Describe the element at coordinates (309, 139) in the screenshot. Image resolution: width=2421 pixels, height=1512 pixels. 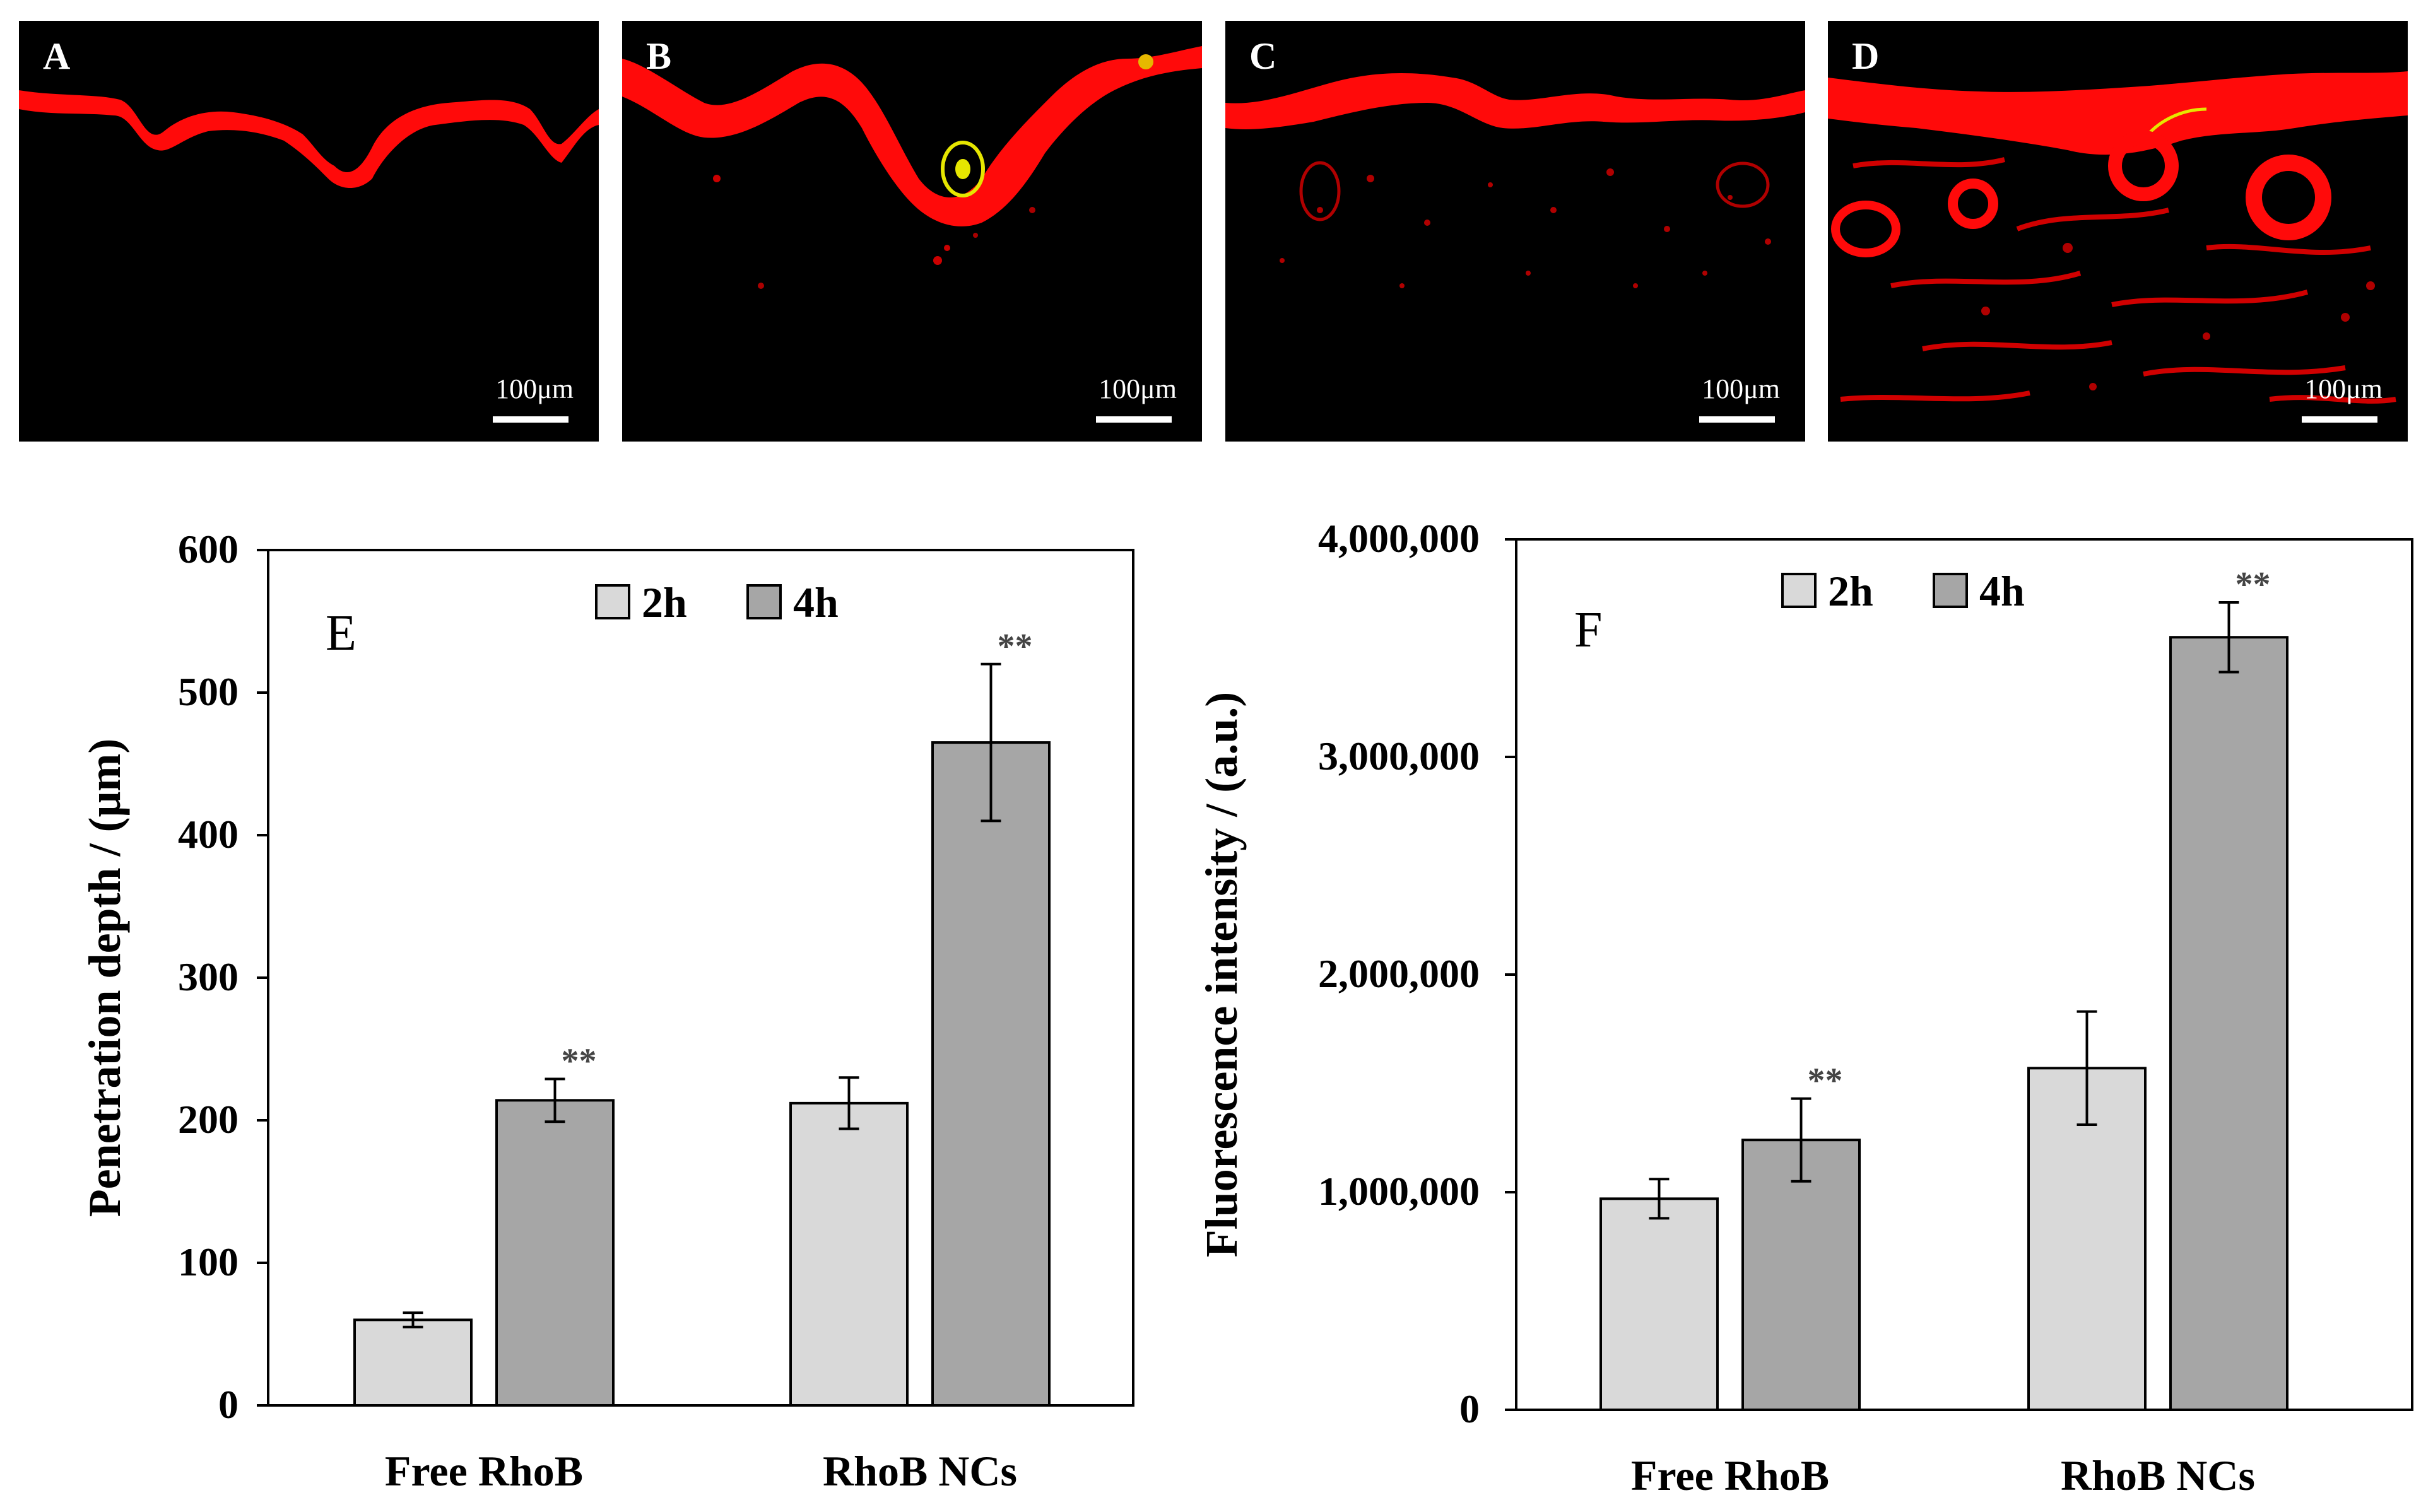
I see `micrograph-a-image` at that location.